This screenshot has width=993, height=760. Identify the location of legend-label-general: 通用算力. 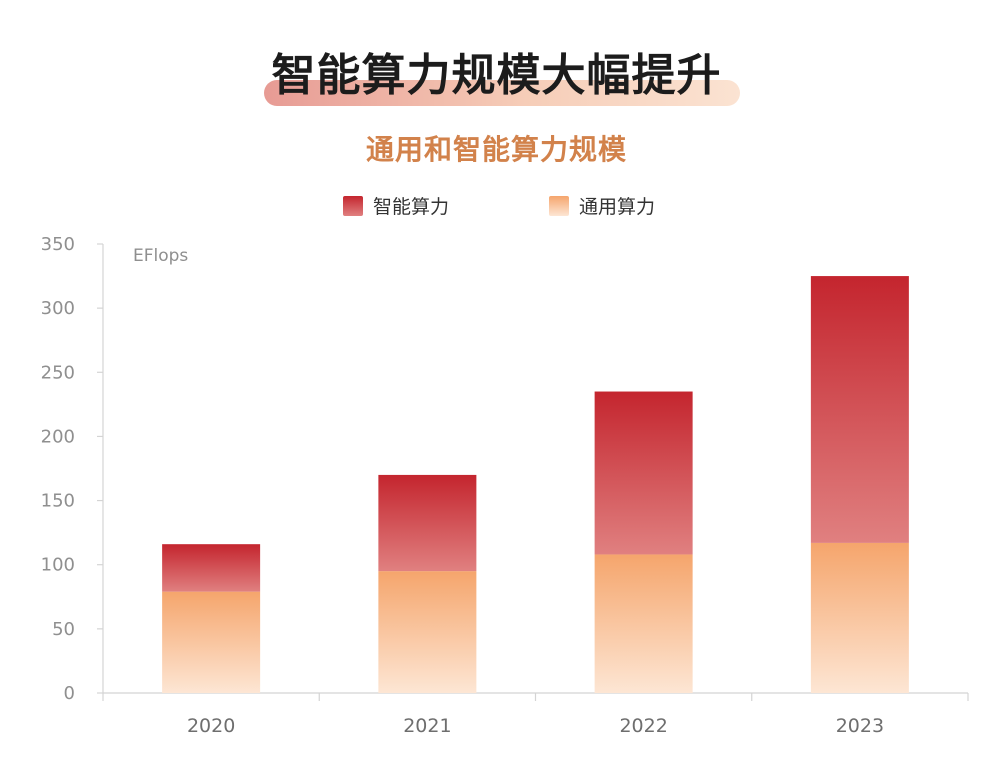
(617, 207).